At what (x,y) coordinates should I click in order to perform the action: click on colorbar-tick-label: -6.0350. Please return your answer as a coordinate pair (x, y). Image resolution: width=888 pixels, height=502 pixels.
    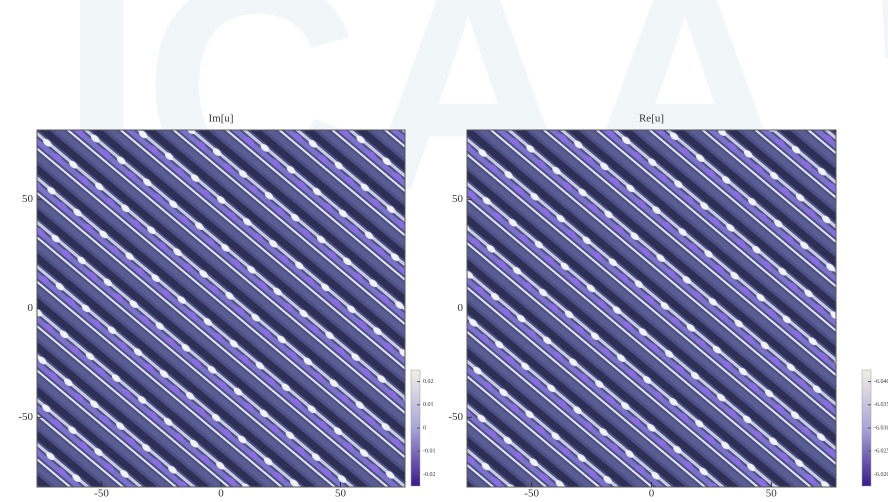
    Looking at the image, I should click on (881, 405).